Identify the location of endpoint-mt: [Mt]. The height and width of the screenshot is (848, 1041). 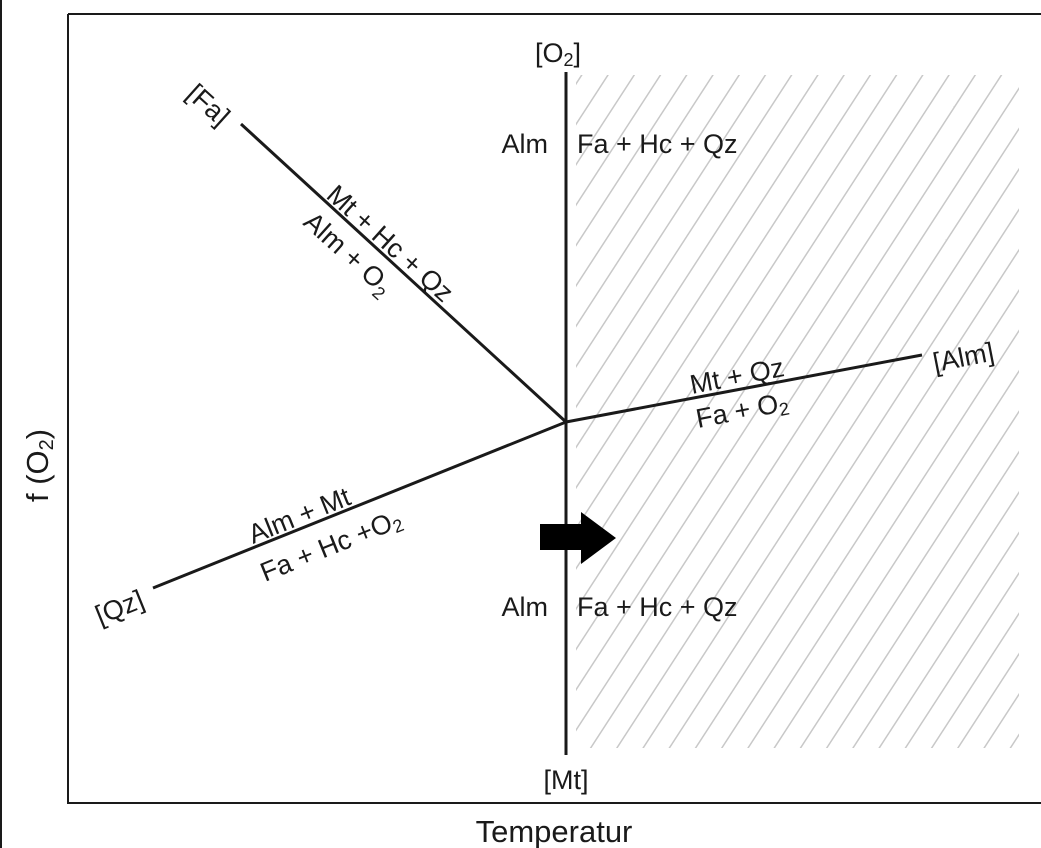
(566, 780).